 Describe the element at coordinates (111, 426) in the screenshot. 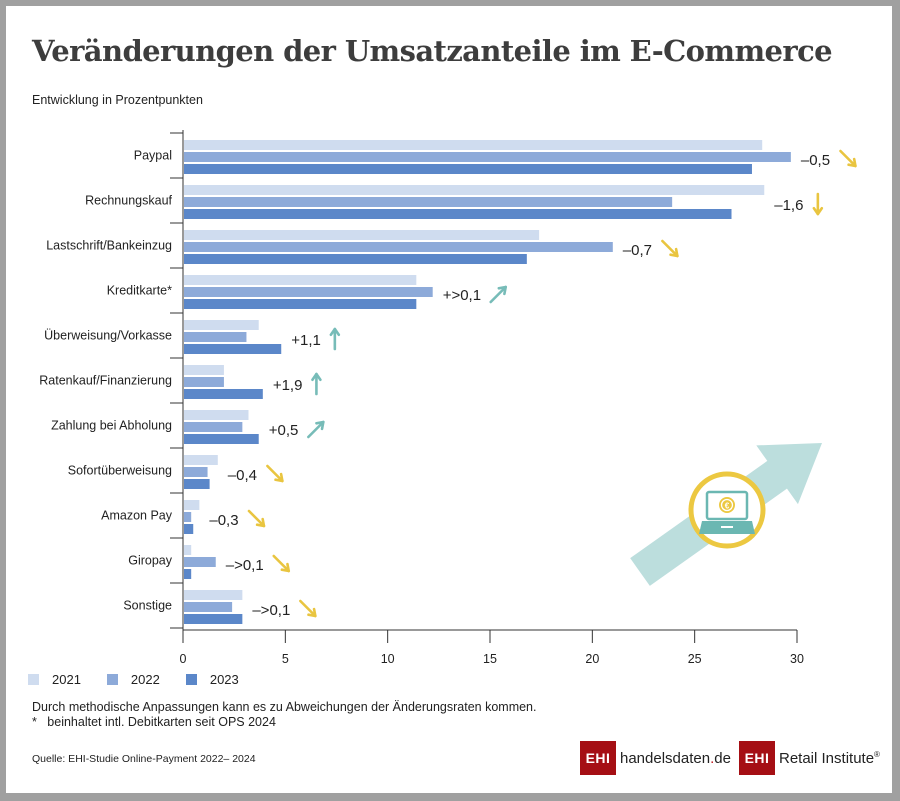

I see `category-label: Zahlung bei Abholung` at that location.